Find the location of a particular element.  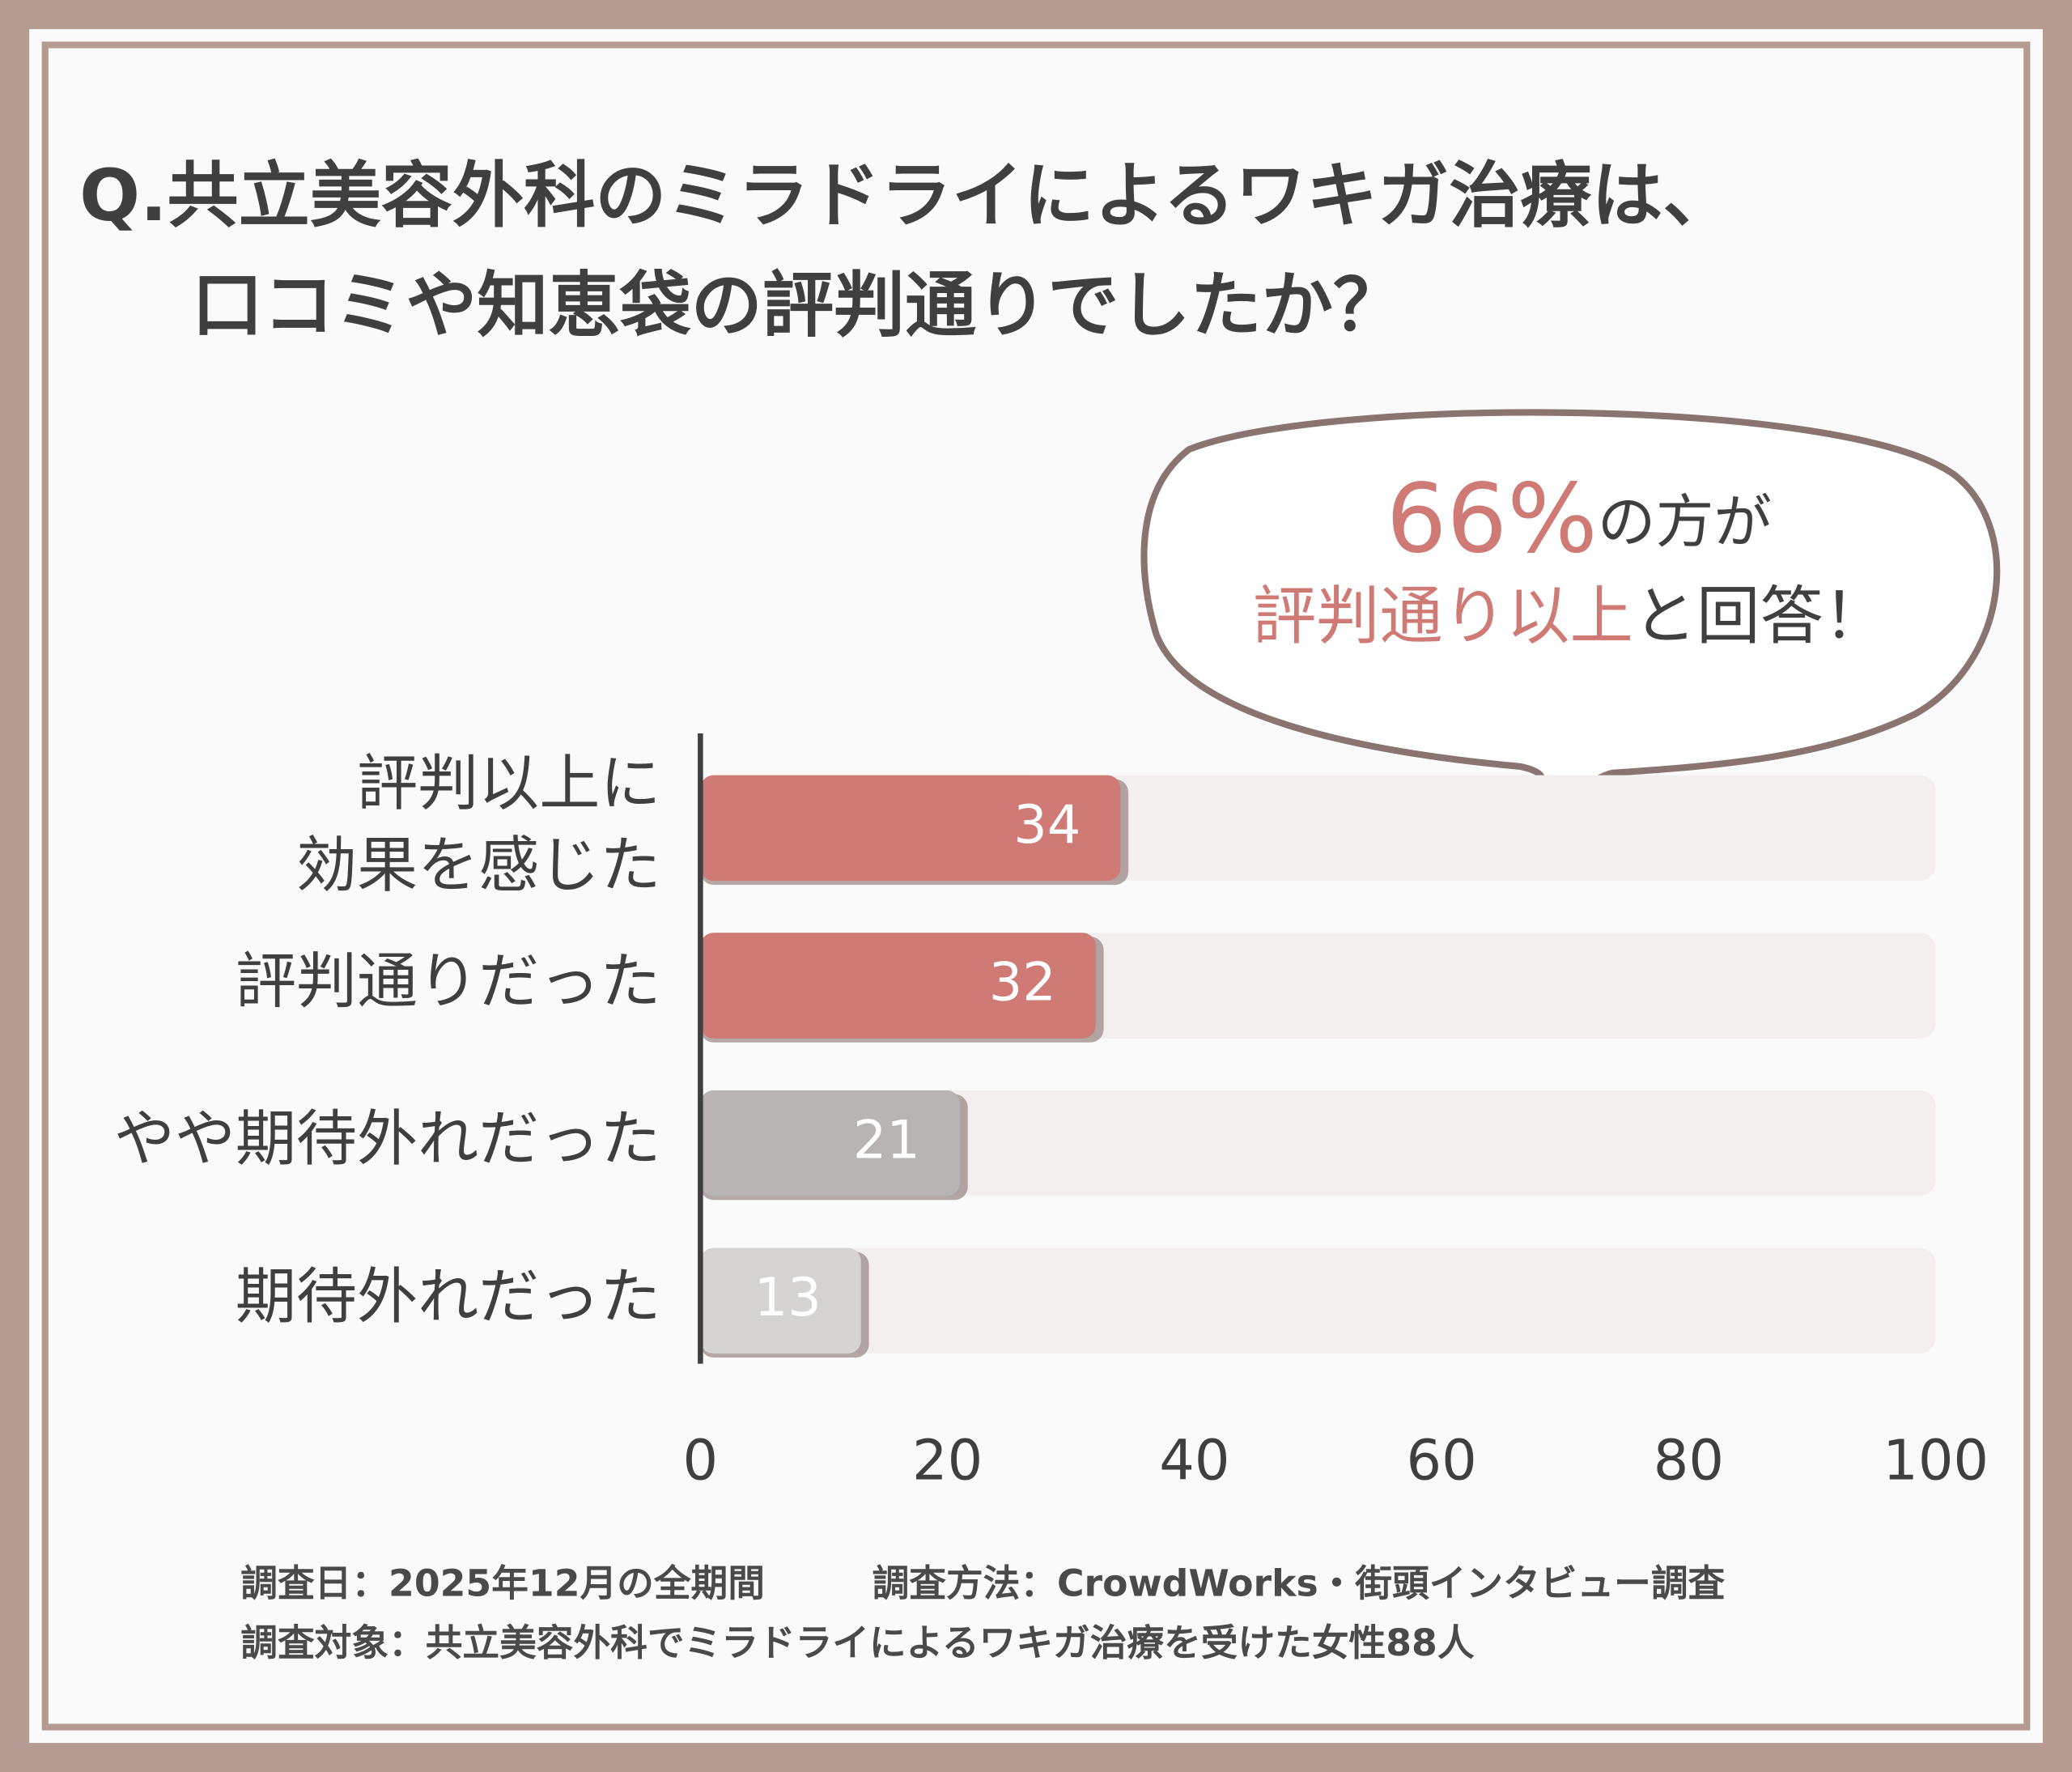

y-tick-label: 評判以上に効果を感じた is located at coordinates (478, 824).